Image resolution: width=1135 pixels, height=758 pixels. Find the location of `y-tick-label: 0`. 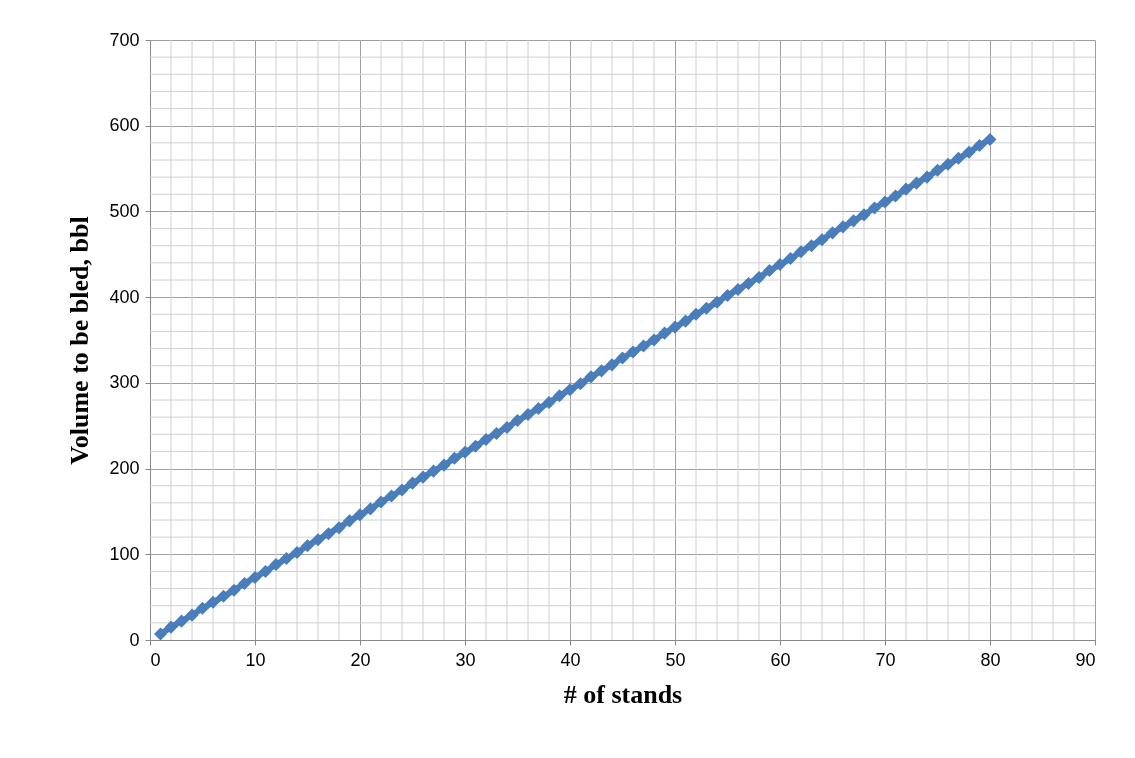

y-tick-label: 0 is located at coordinates (134, 639).